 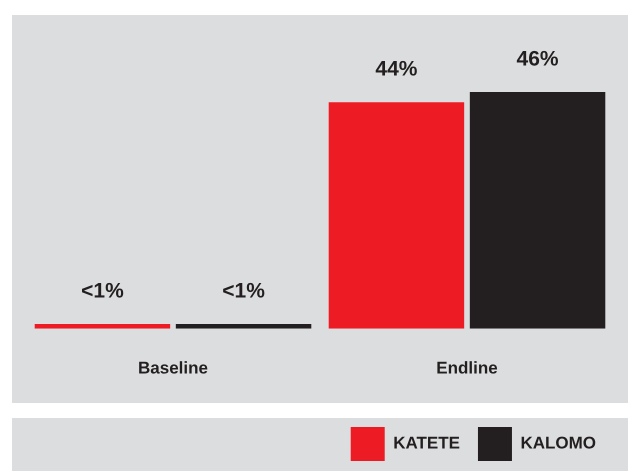 What do you see at coordinates (558, 443) in the screenshot?
I see `legend-label: KALOMO` at bounding box center [558, 443].